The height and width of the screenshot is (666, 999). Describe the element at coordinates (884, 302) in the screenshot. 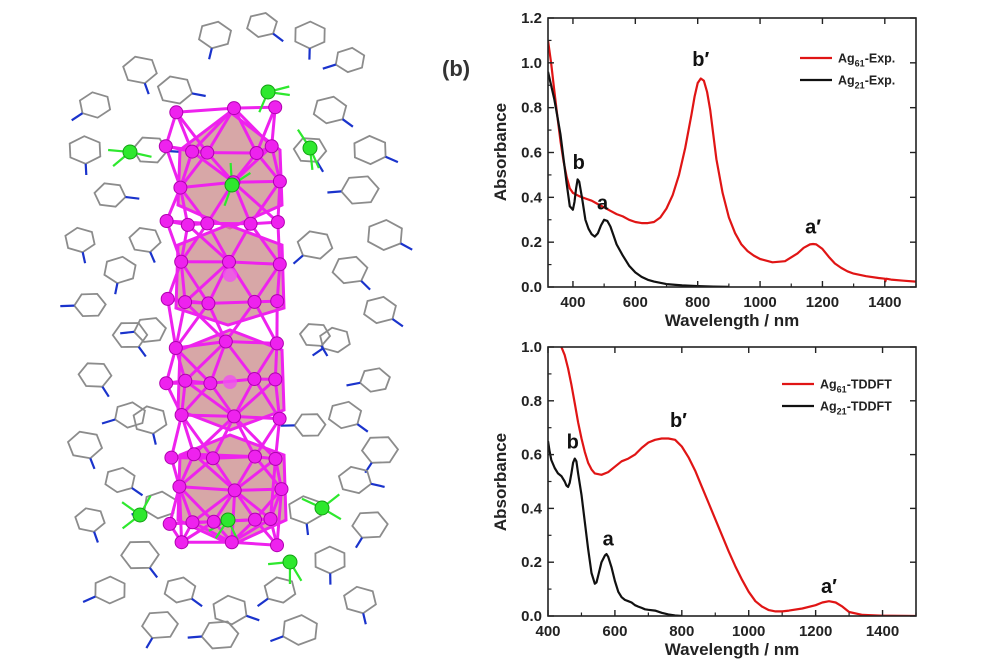

I see `x-tick-label-experimental: 1400` at that location.